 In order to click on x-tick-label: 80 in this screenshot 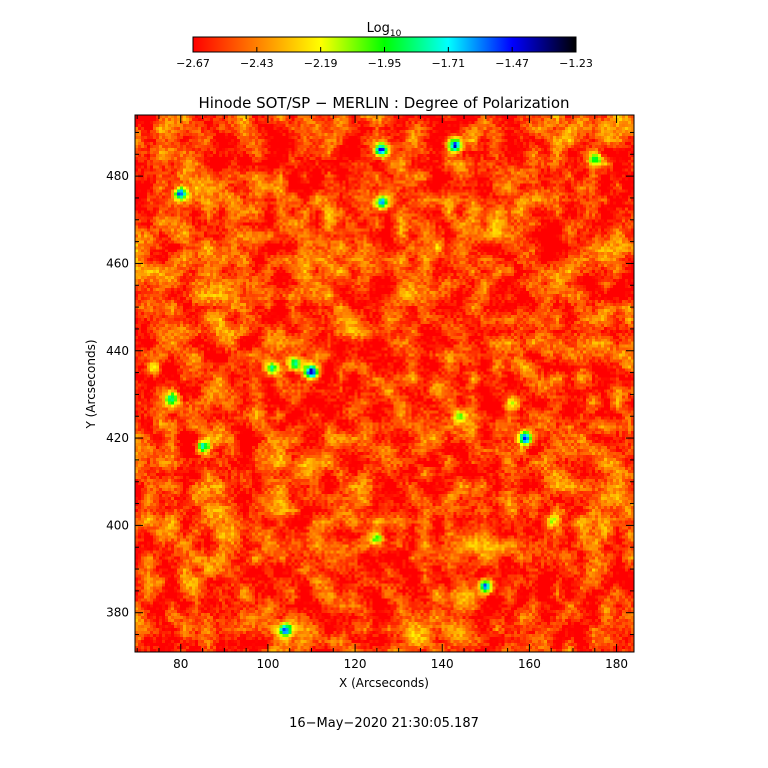, I will do `click(180, 664)`.